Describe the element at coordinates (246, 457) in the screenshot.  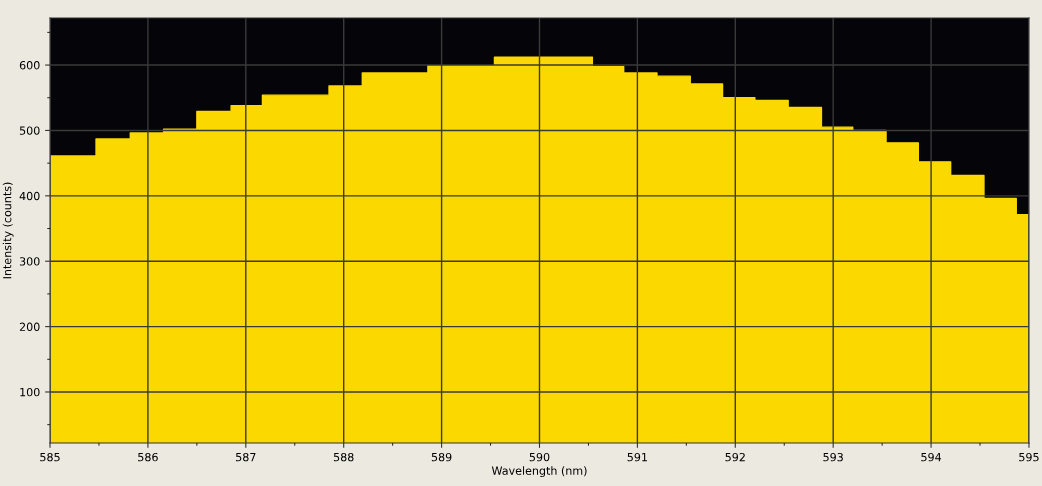
I see `x-tick-label: 587` at that location.